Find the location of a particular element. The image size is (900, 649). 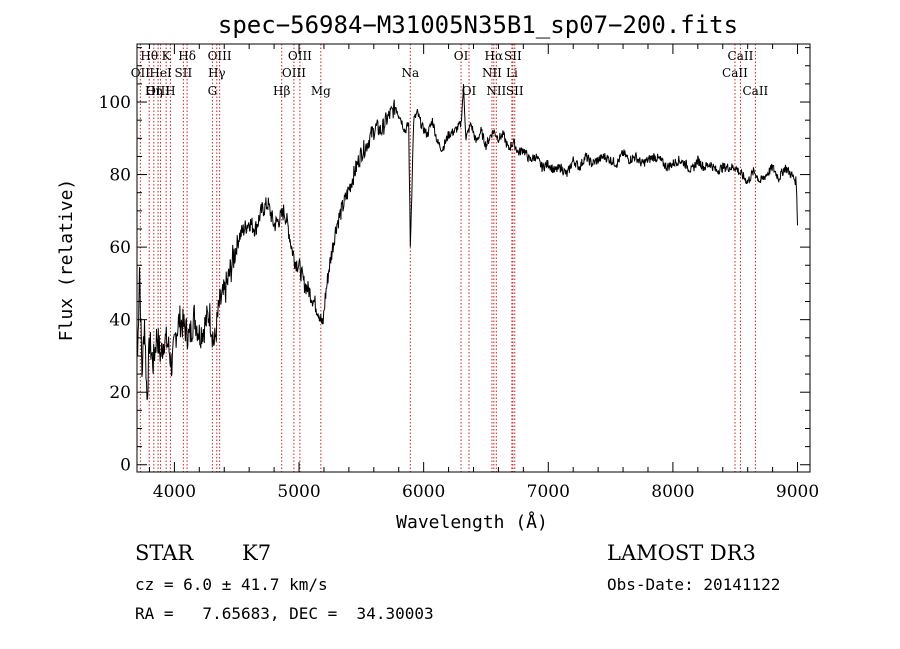

x-tick-label: 9000 is located at coordinates (797, 492).